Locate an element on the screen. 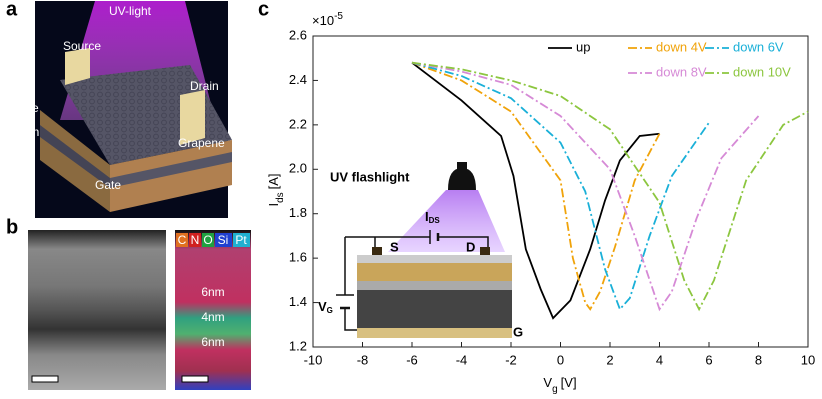 Image resolution: width=822 pixels, height=399 pixels. inset-label: D is located at coordinates (470, 246).